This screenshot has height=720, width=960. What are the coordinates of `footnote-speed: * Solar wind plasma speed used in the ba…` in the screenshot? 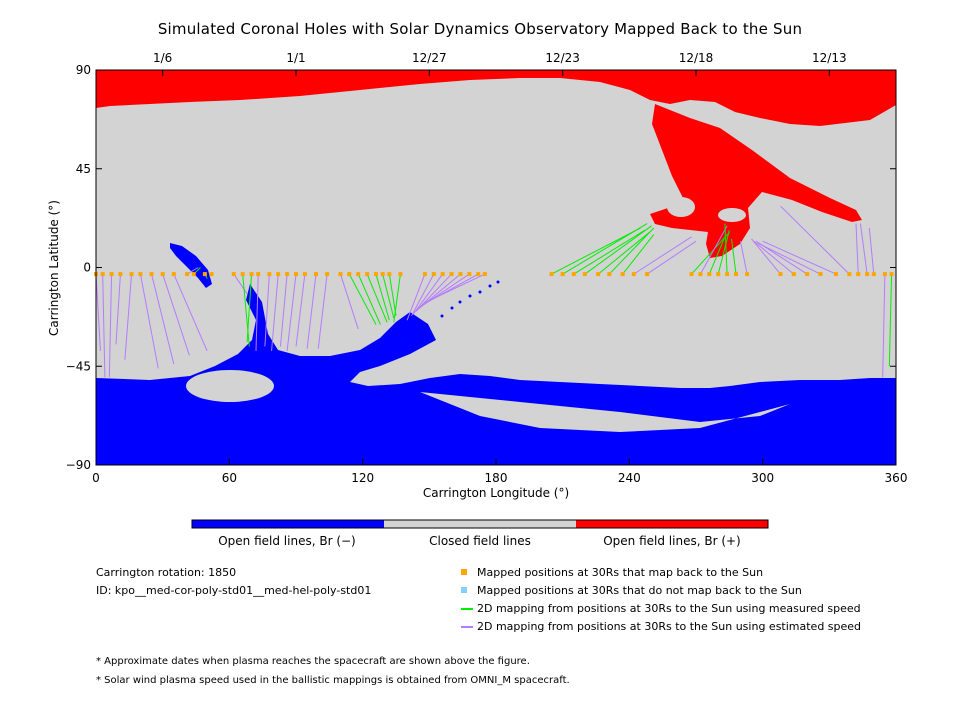 It's located at (333, 680).